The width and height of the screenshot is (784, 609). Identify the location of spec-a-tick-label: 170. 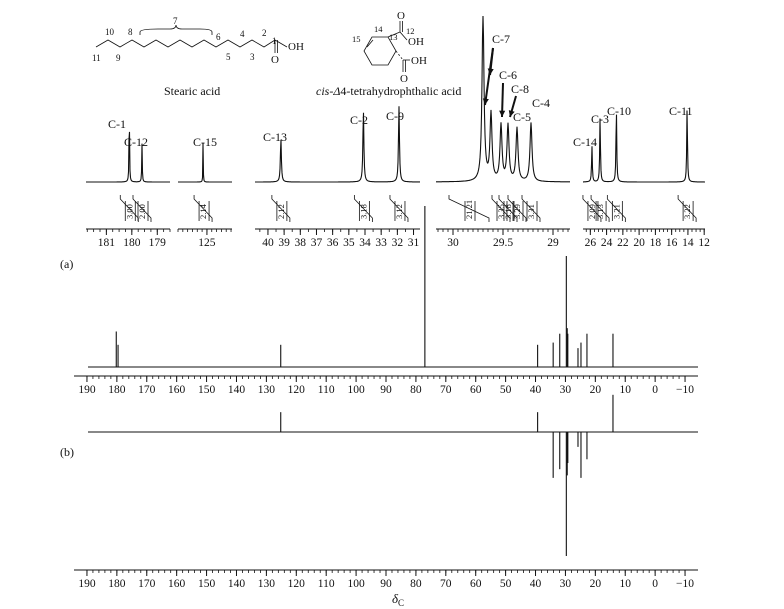
(147, 390).